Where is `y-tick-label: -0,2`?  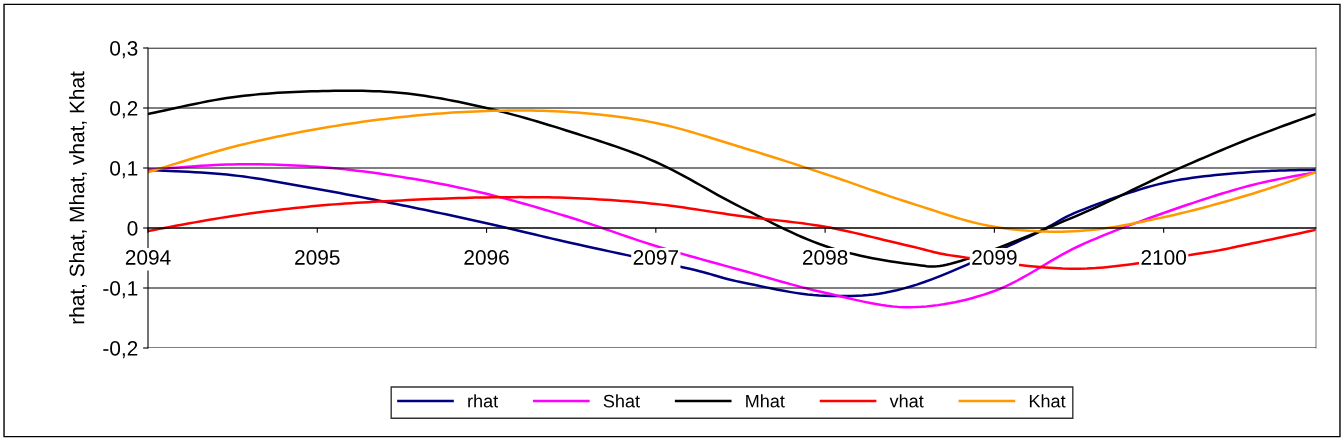
y-tick-label: -0,2 is located at coordinates (120, 350).